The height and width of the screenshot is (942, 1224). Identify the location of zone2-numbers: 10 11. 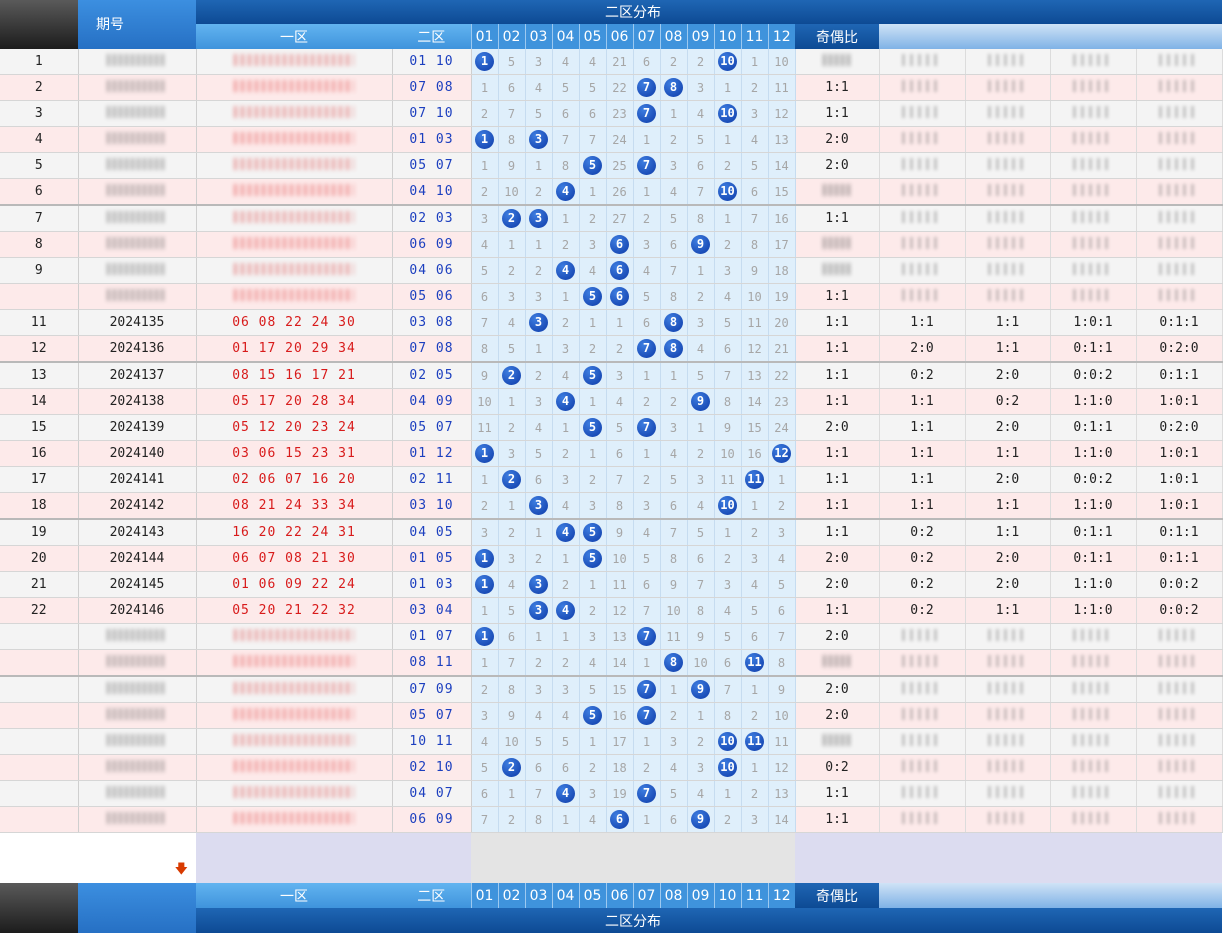
(432, 741).